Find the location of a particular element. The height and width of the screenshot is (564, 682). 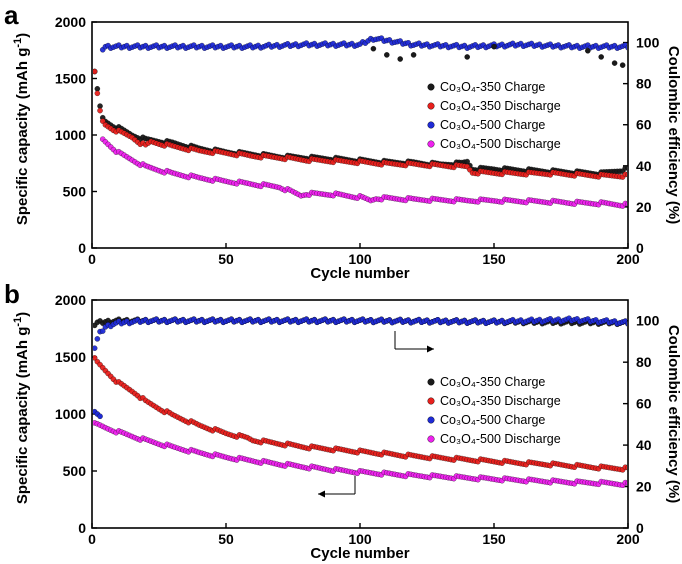

series-co3o4-500-charge-capacity-start is located at coordinates (98, 414).